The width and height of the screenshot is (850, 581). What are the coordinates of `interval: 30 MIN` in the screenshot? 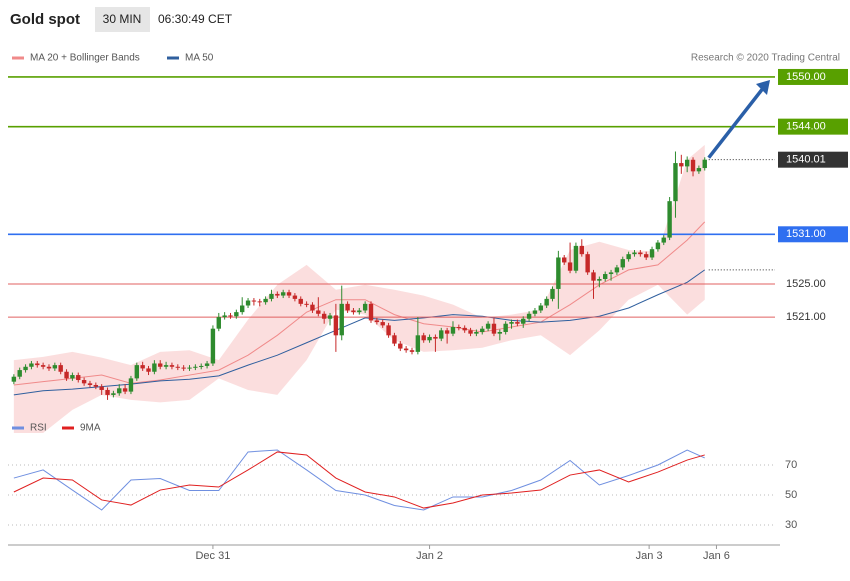 It's located at (122, 19).